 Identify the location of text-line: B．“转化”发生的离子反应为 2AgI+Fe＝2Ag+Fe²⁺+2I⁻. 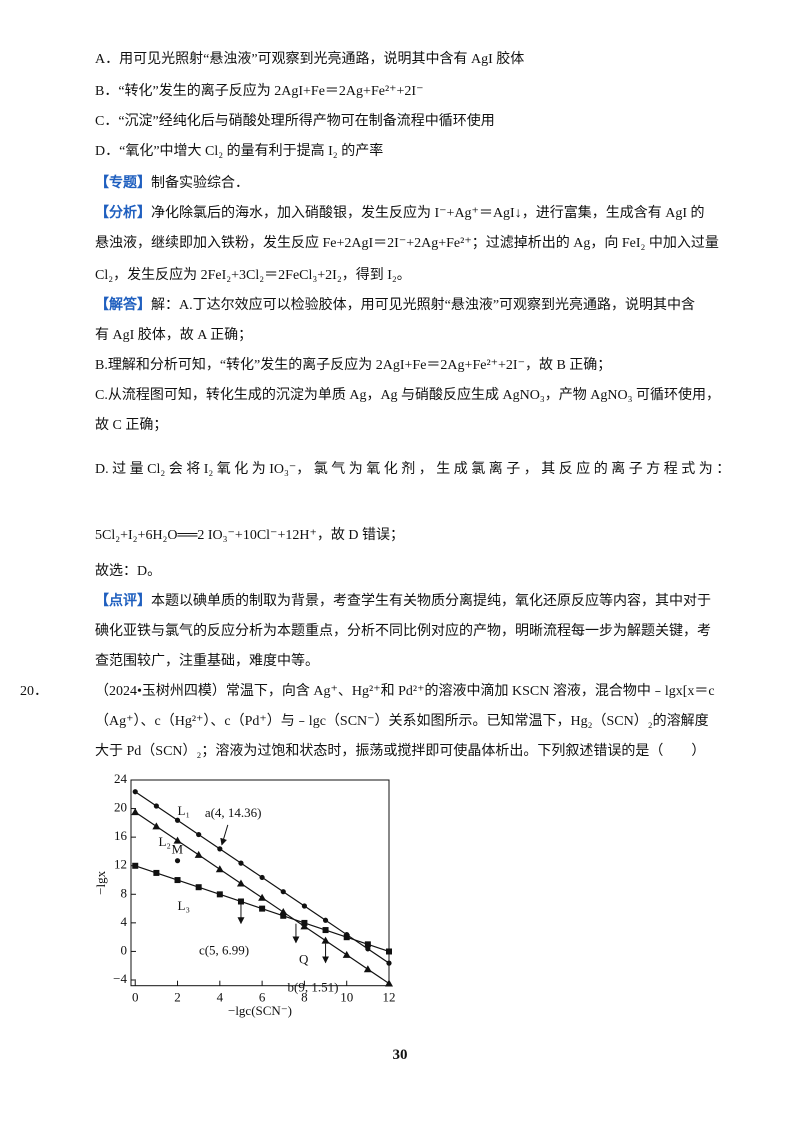
(259, 92).